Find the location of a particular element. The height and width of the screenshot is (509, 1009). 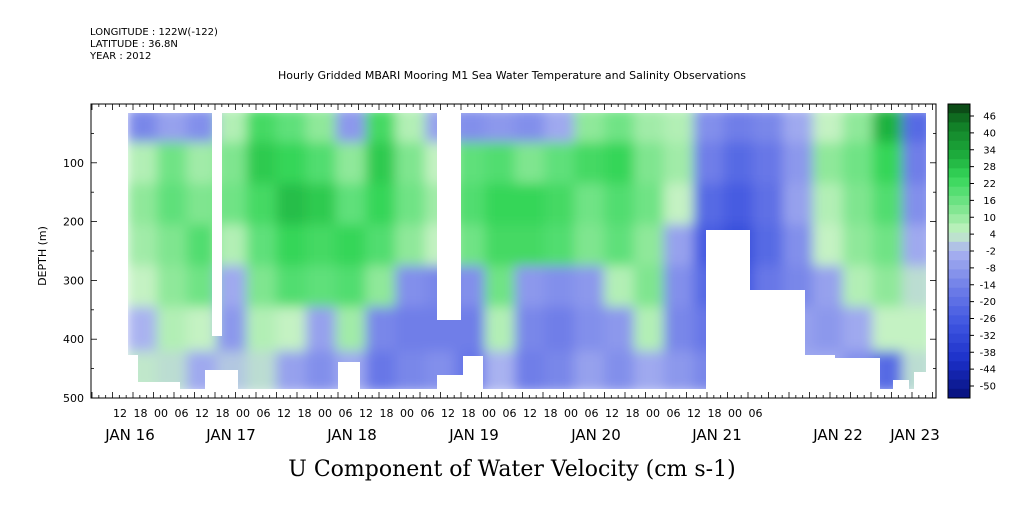

colorbar-label: 40 is located at coordinates (989, 133).